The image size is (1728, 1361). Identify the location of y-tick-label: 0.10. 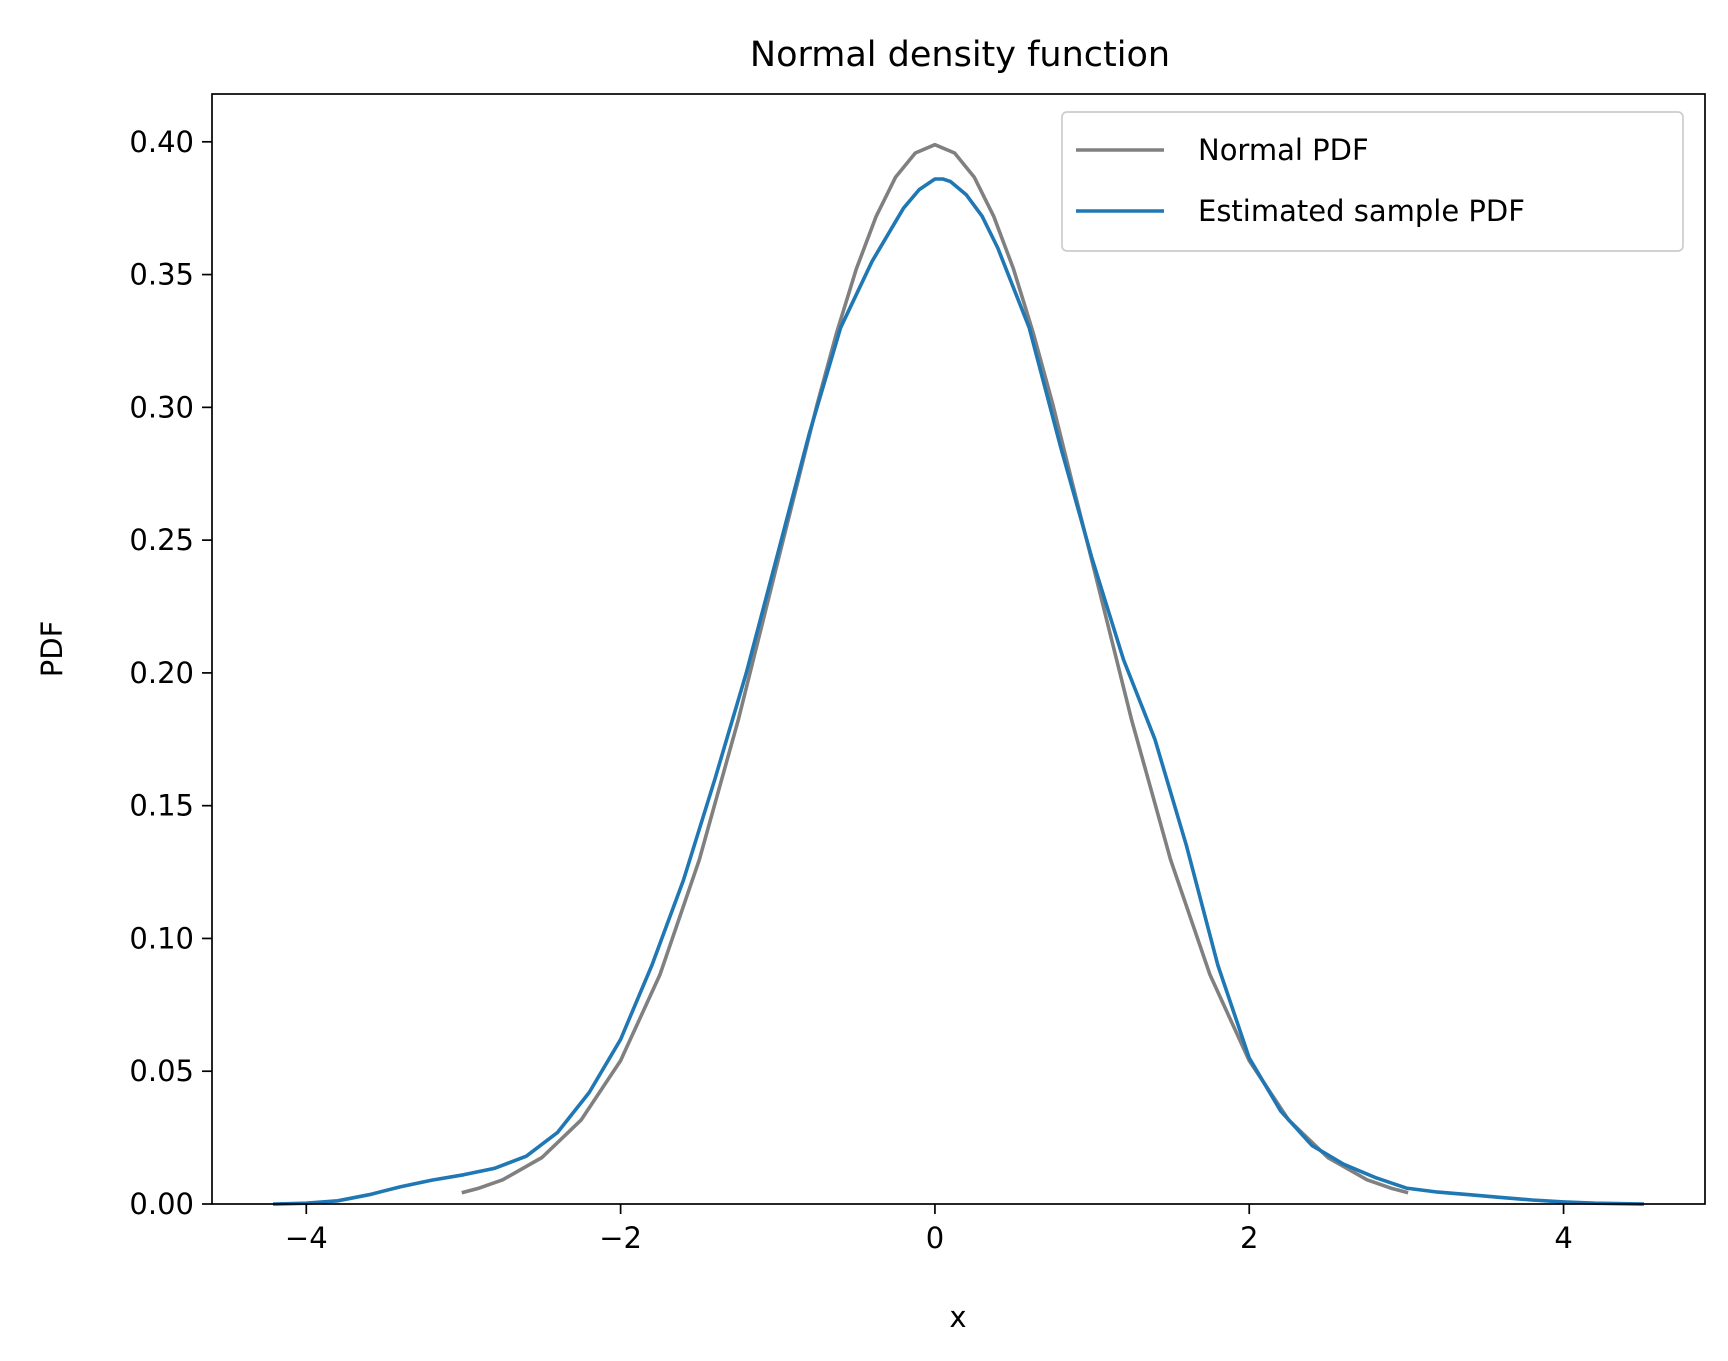
(161, 938).